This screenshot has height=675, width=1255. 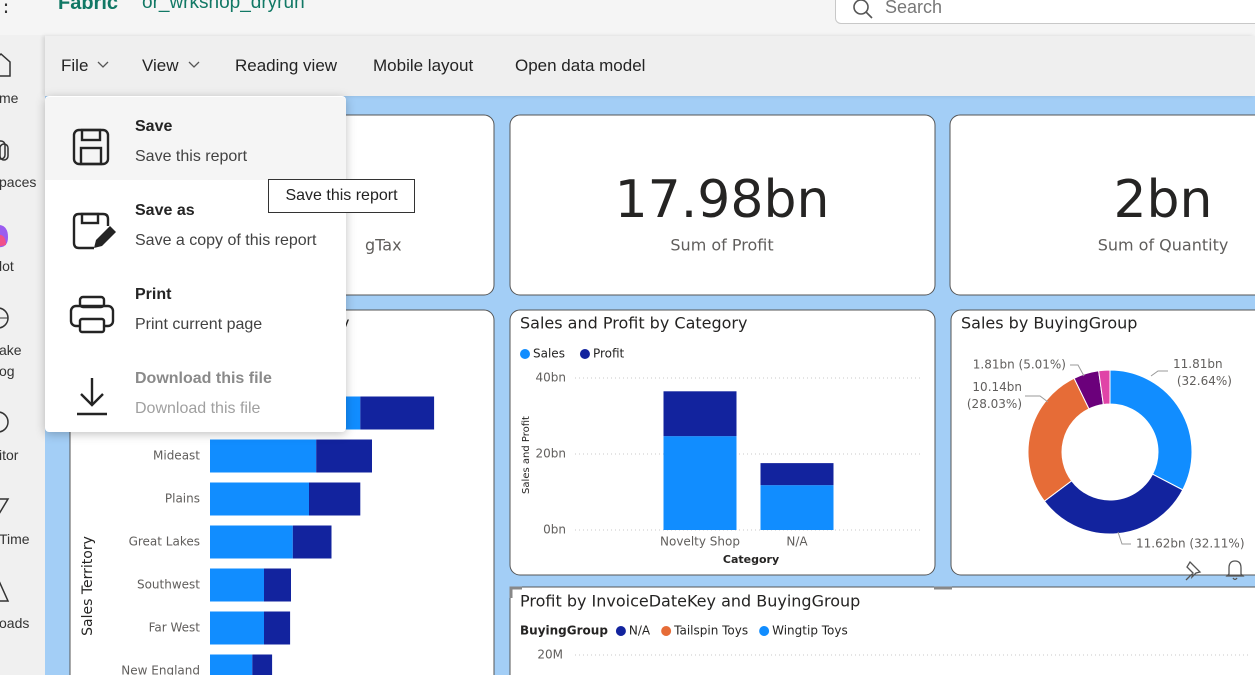 I want to click on card-label: Sum of Profit, so click(x=721, y=245).